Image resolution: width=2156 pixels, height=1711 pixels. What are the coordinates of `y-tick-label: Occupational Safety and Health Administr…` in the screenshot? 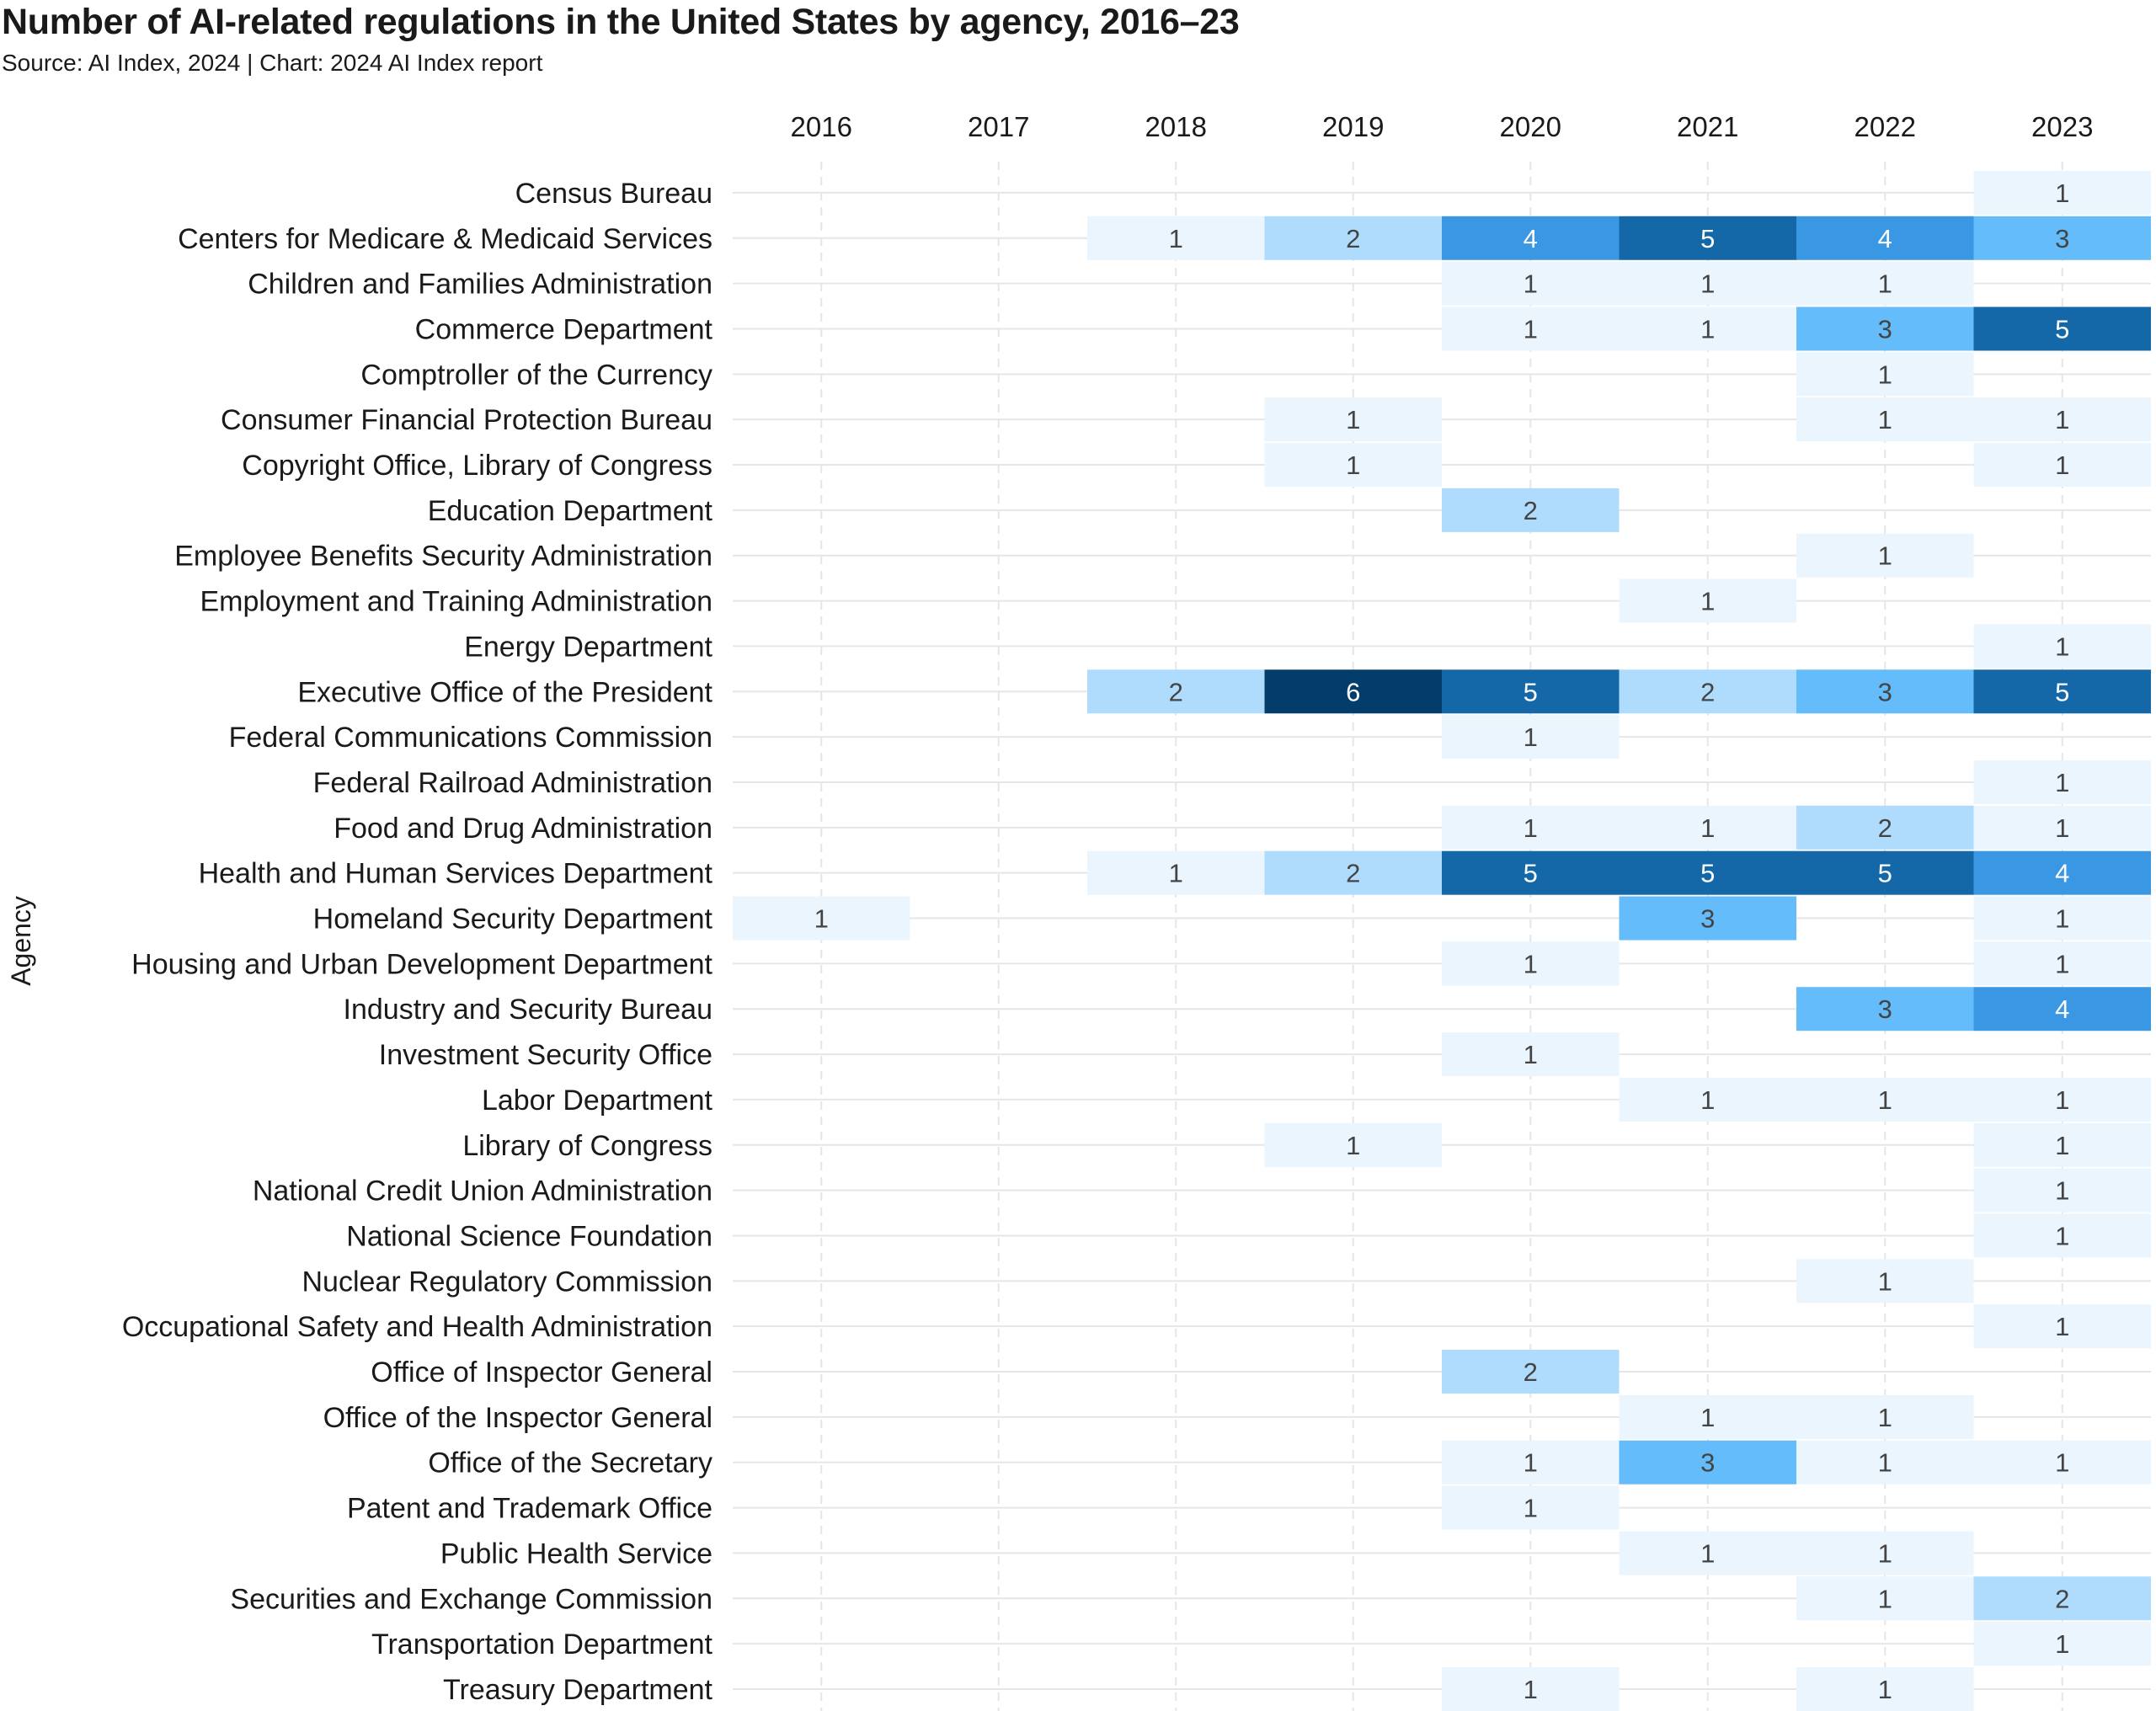 It's located at (417, 1327).